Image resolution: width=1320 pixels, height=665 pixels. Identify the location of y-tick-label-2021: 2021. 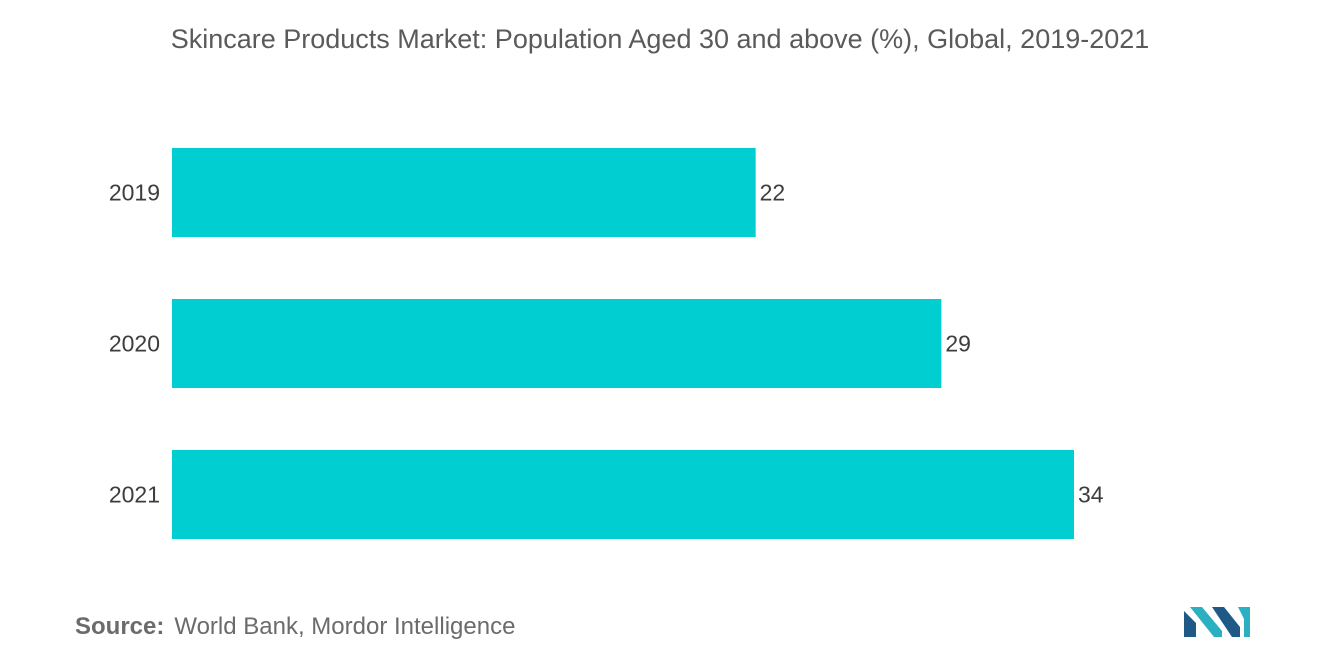
(134, 495).